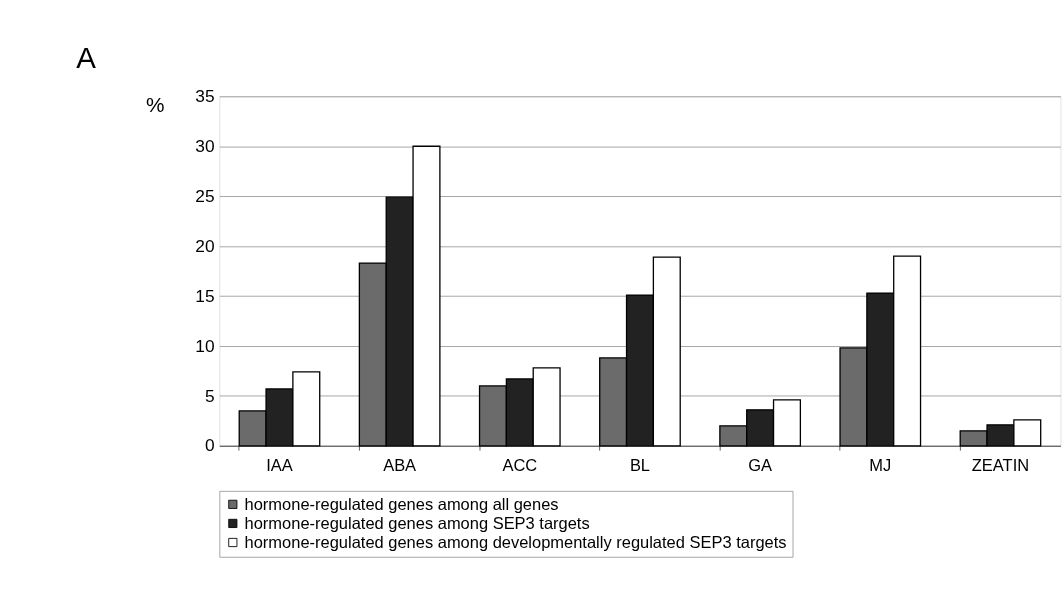 The height and width of the screenshot is (616, 1064). I want to click on x-tick-label: ABA, so click(400, 464).